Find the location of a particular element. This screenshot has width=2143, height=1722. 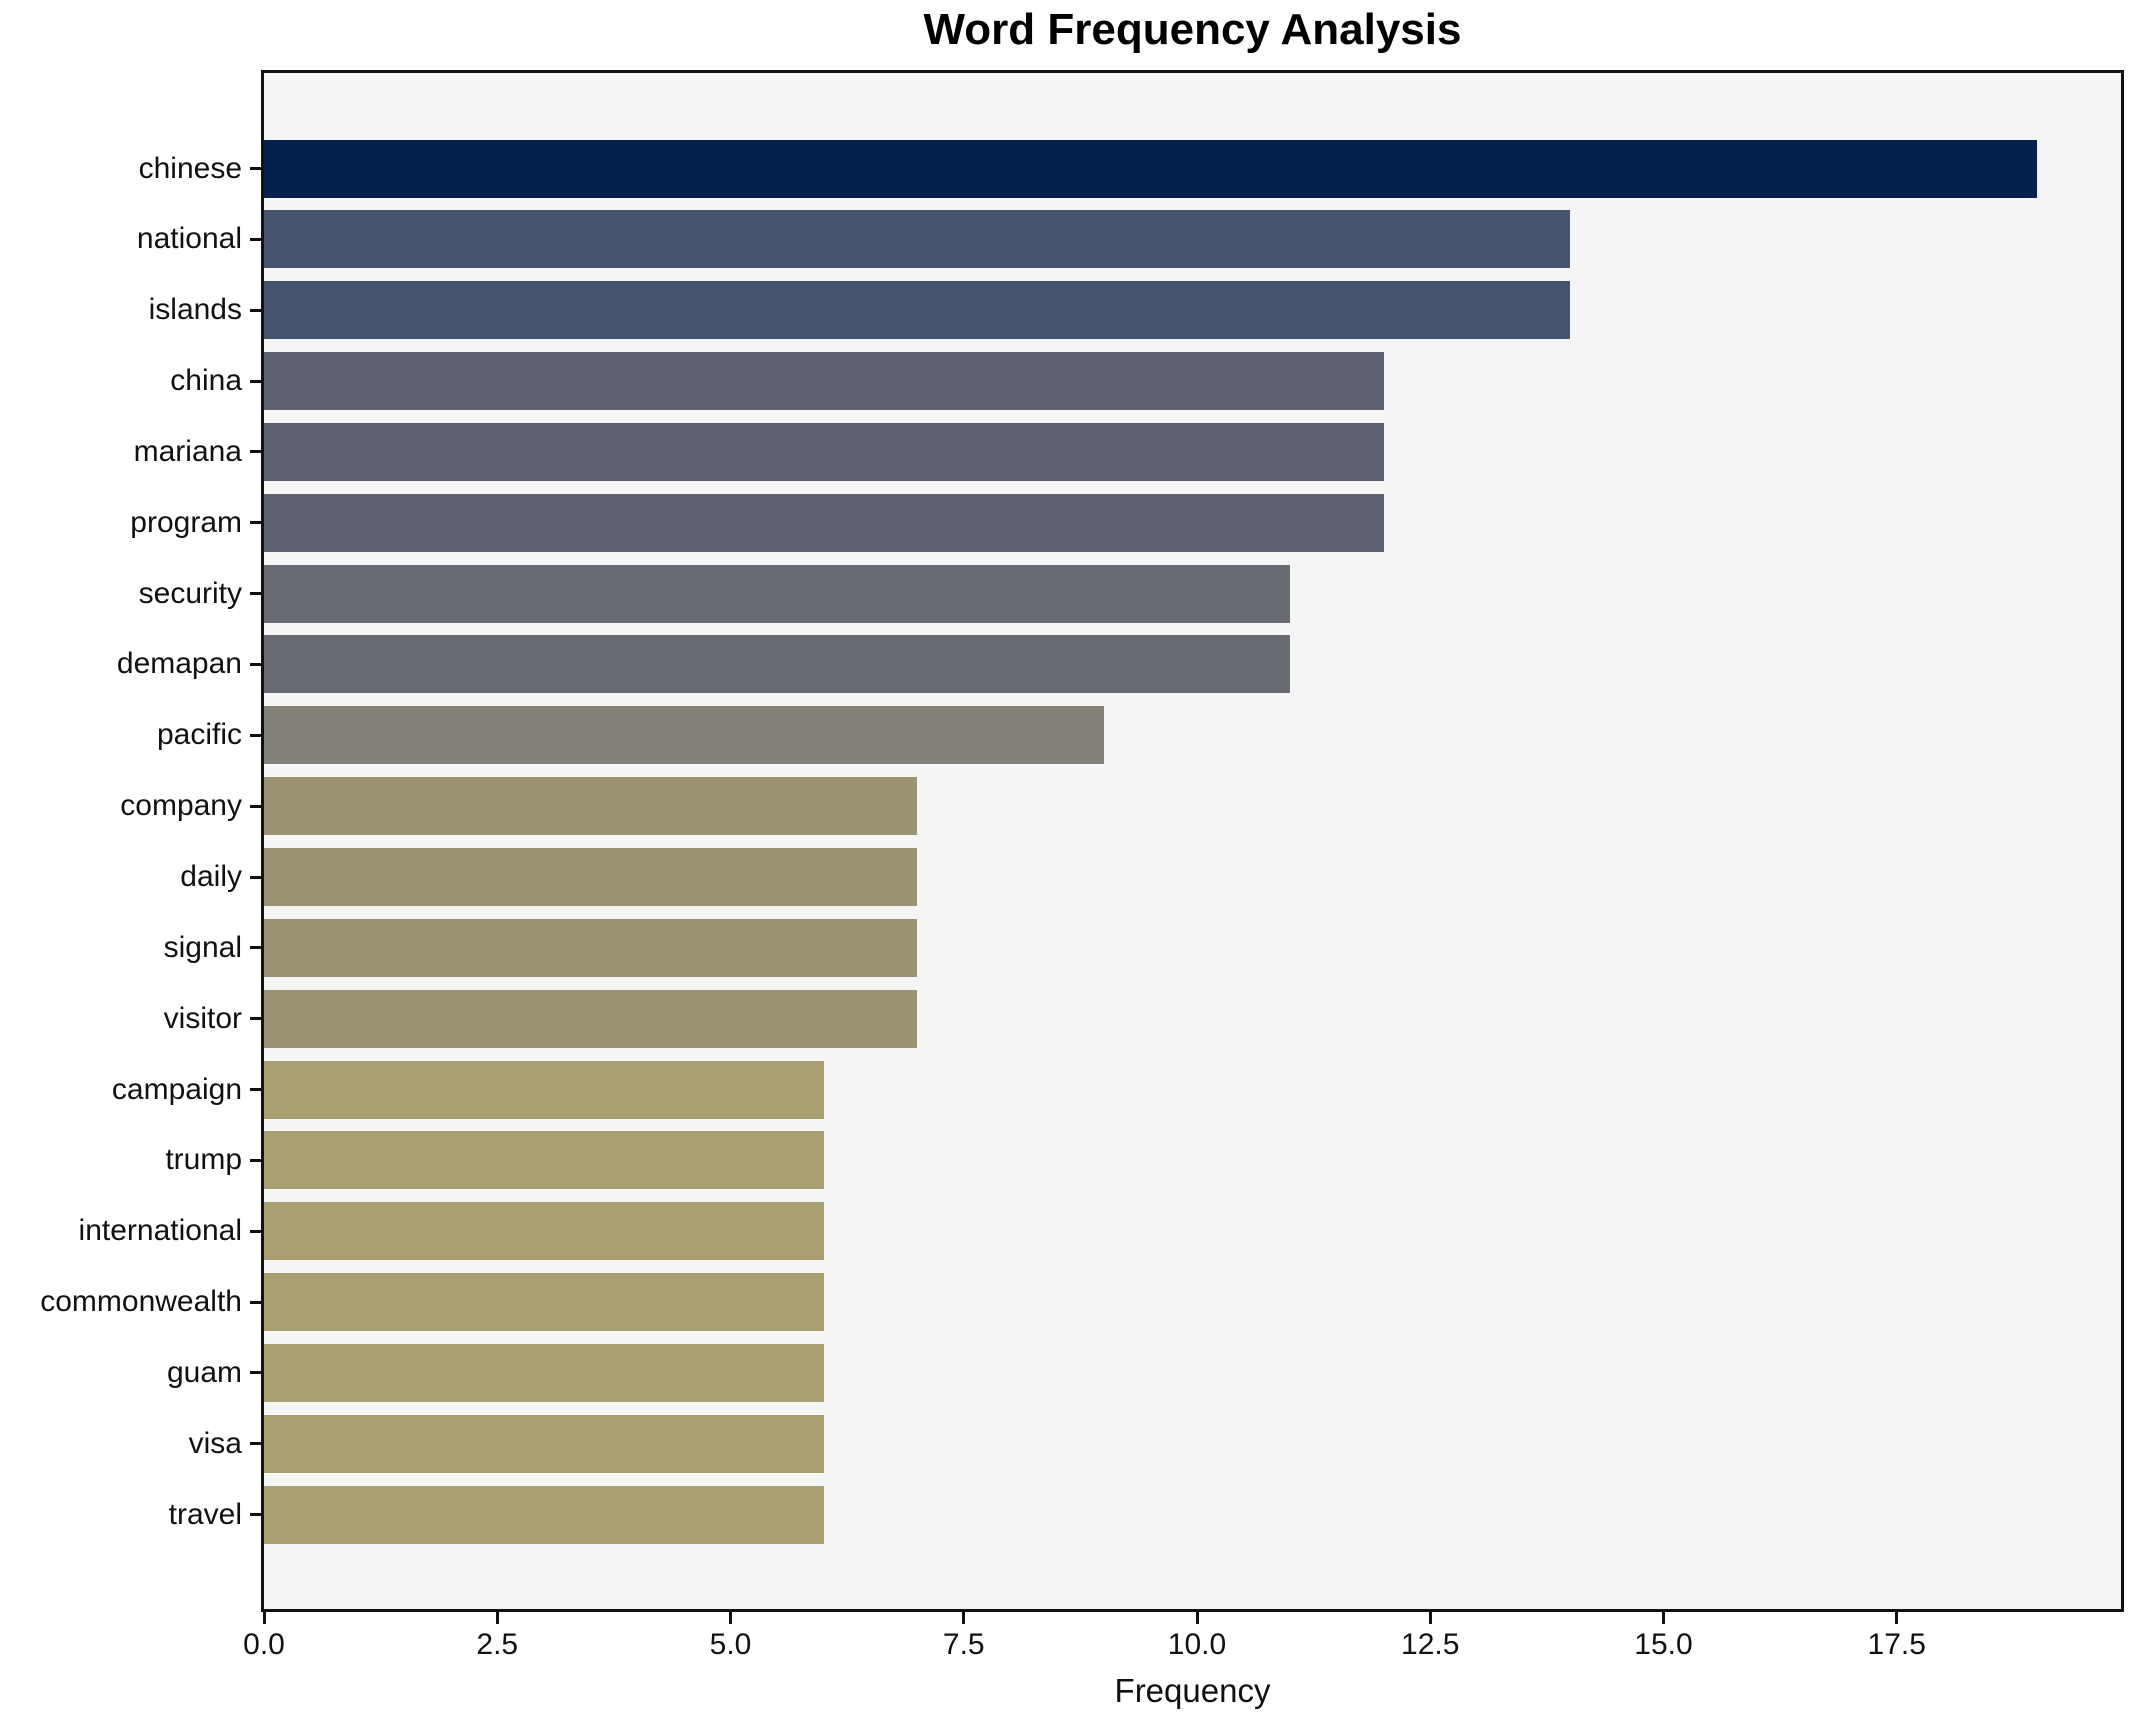

y-tick-label-china: china is located at coordinates (206, 381).